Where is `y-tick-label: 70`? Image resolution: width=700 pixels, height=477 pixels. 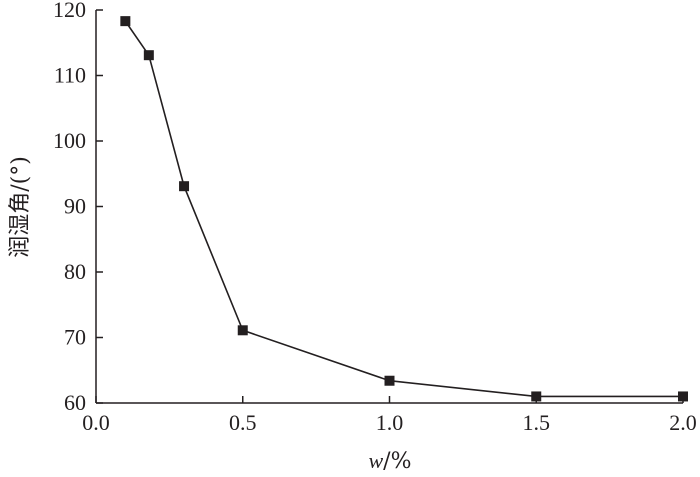
y-tick-label: 70 is located at coordinates (75, 337).